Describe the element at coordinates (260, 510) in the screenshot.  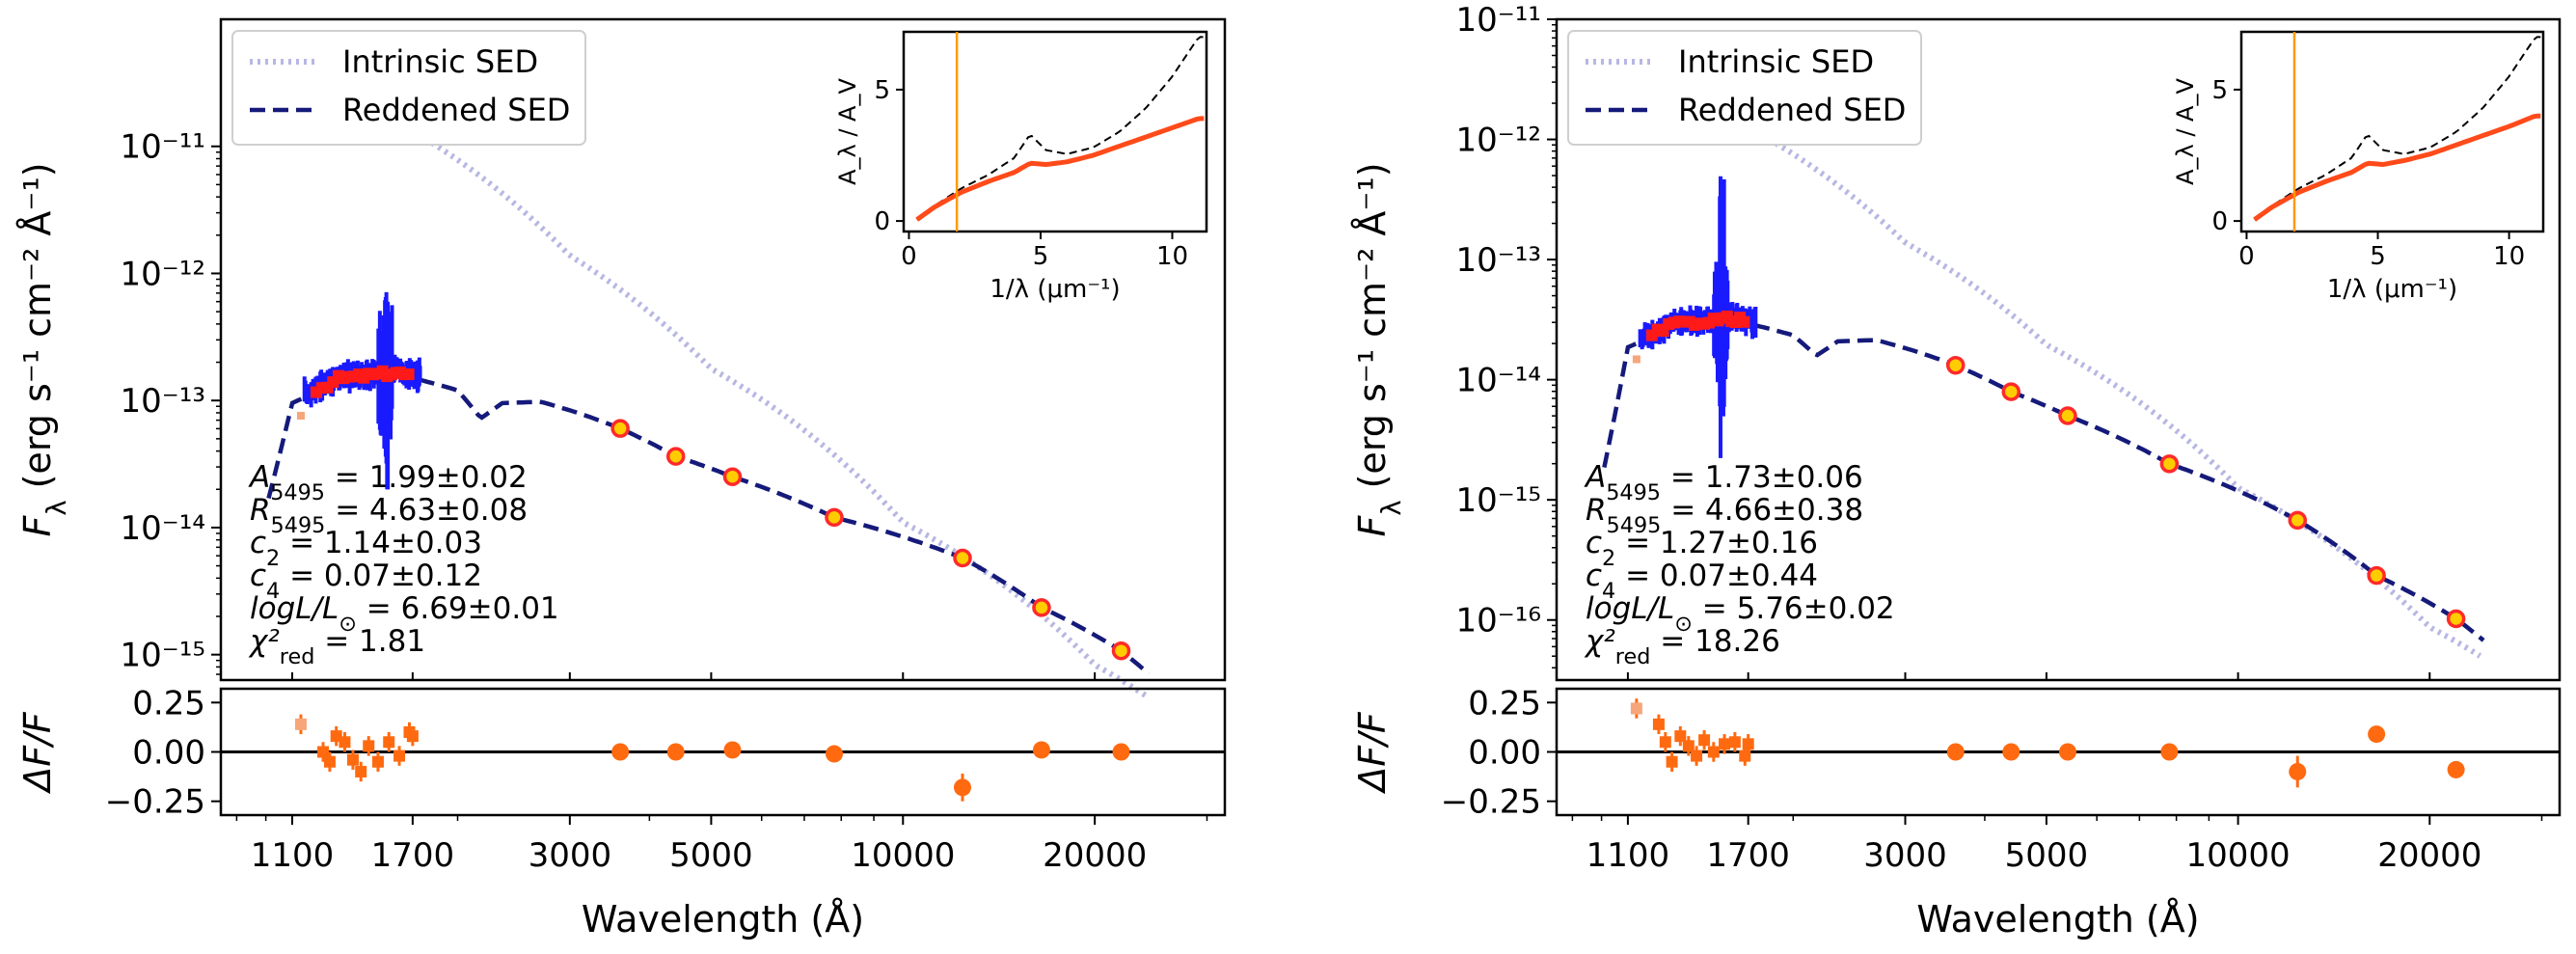
I see `fit-parameter-text-part: R` at that location.